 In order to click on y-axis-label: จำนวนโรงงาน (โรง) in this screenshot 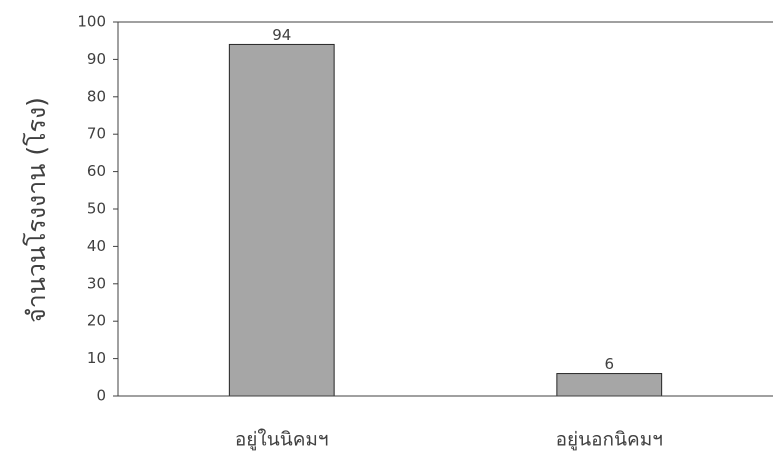, I will do `click(36, 210)`.